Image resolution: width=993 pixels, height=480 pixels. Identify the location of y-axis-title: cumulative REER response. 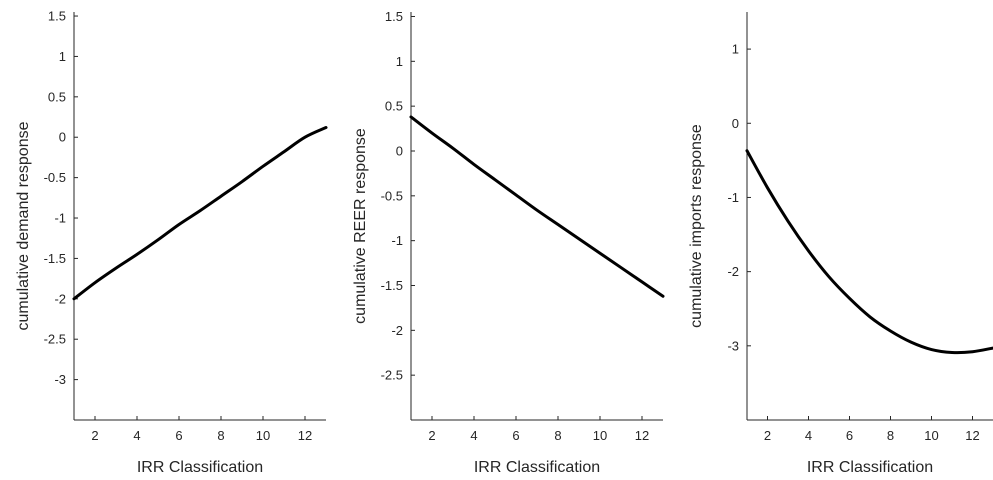
(360, 226).